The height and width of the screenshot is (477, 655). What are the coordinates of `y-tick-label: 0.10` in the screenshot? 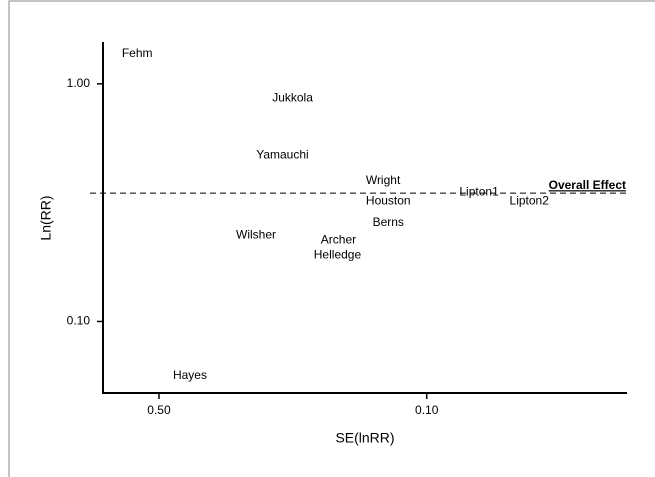 It's located at (79, 321).